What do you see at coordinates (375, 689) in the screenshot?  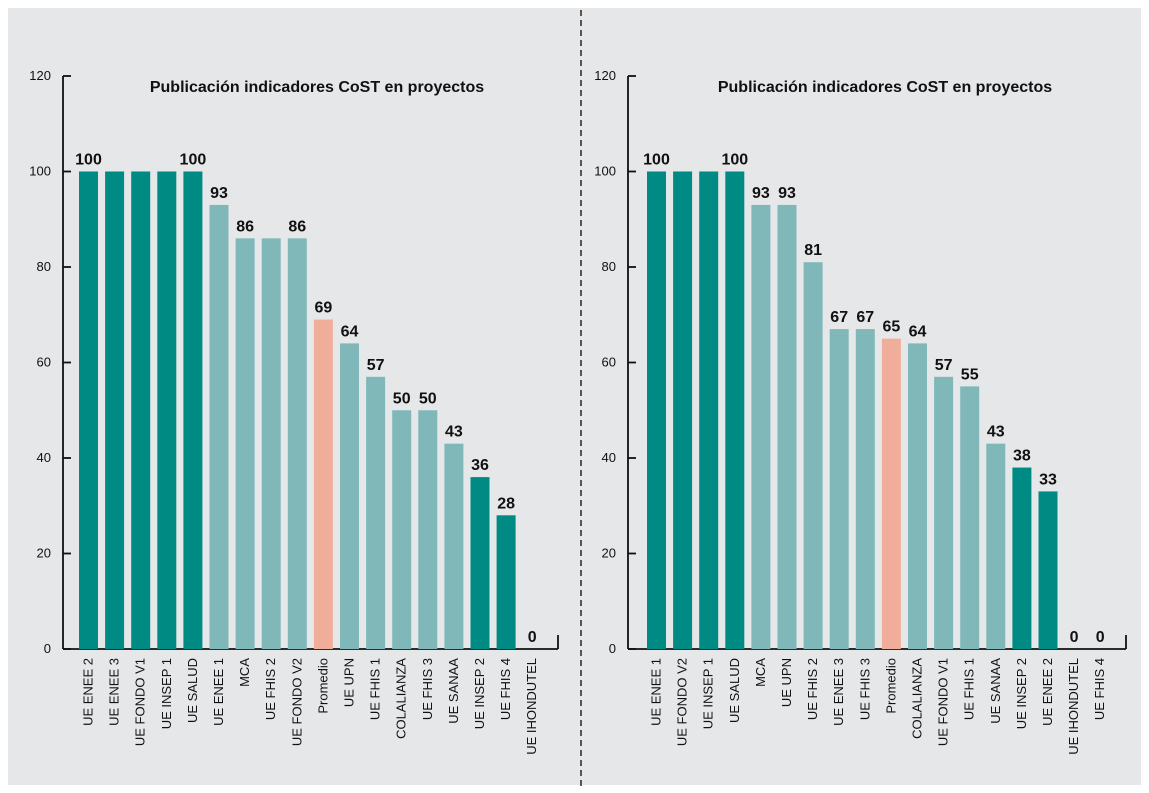 I see `left-category-label: UE FHIS 1` at bounding box center [375, 689].